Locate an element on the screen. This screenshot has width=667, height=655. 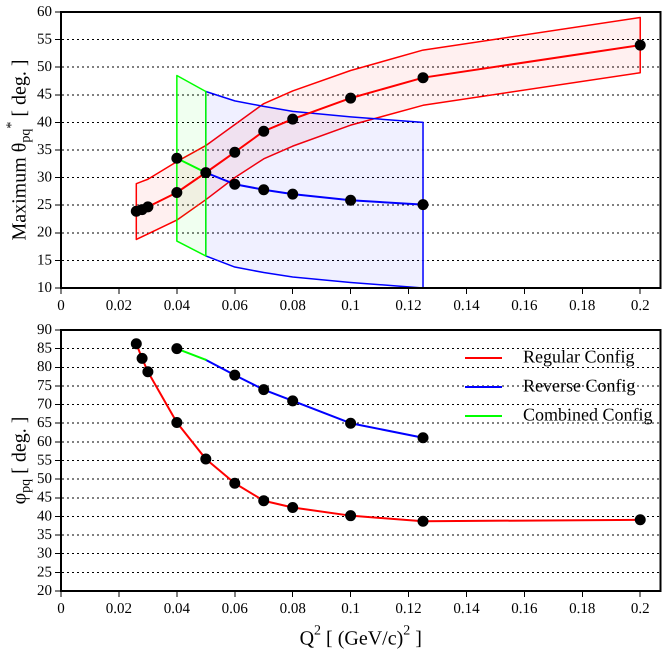
legend-label: Combined Config is located at coordinates (587, 414).